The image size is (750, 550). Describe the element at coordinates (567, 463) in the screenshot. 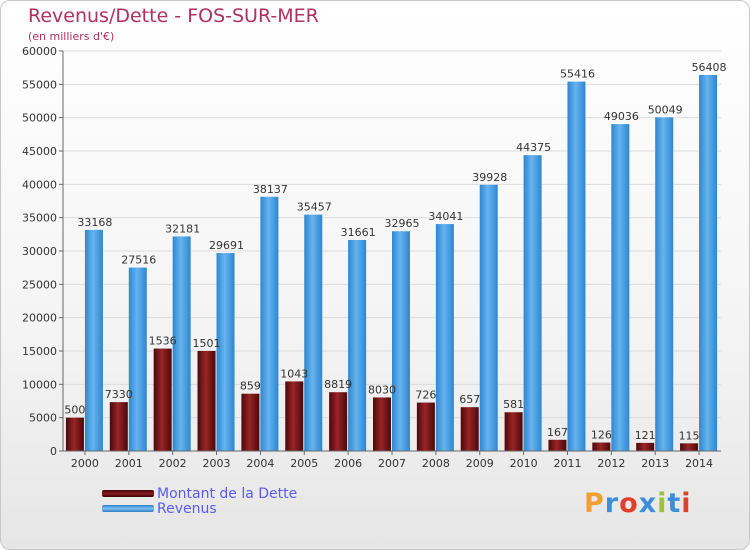

I see `x-tick-label: 2011` at that location.